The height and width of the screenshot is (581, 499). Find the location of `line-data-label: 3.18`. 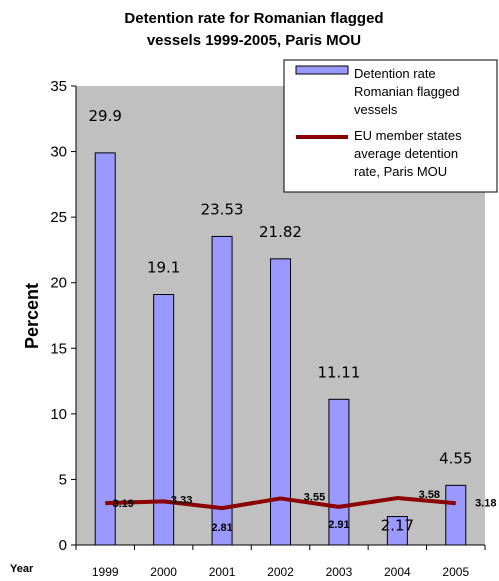

line-data-label: 3.18 is located at coordinates (485, 503).